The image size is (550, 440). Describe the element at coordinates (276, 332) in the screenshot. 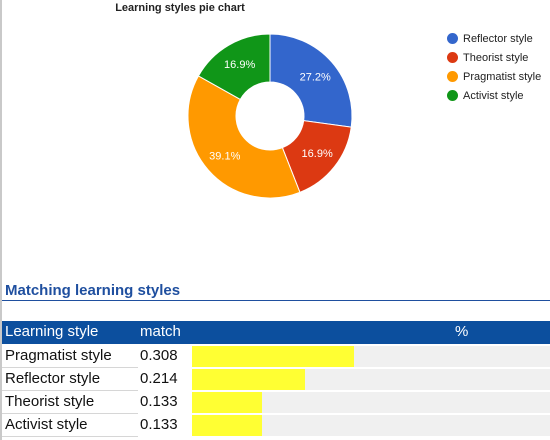

I see `table-header: Learning style match %` at that location.